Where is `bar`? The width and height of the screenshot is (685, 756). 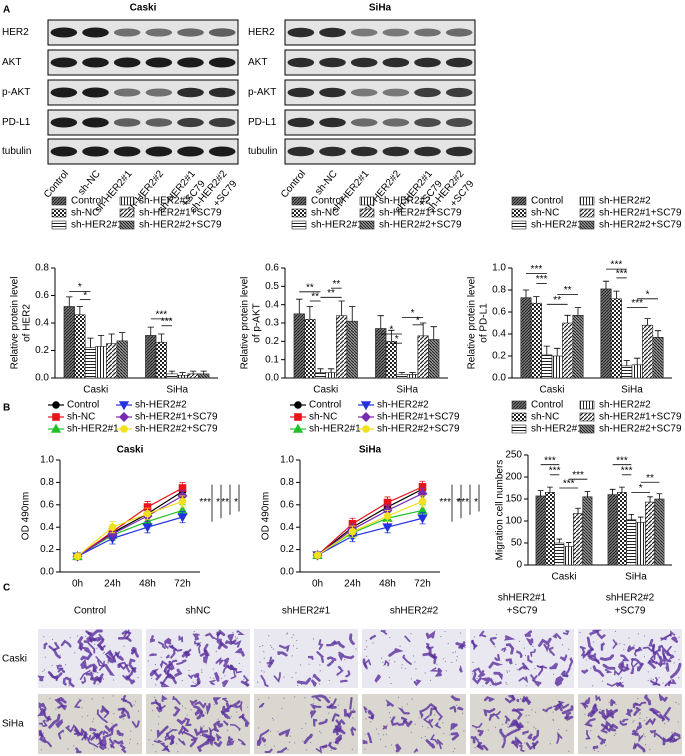 bar is located at coordinates (80, 346).